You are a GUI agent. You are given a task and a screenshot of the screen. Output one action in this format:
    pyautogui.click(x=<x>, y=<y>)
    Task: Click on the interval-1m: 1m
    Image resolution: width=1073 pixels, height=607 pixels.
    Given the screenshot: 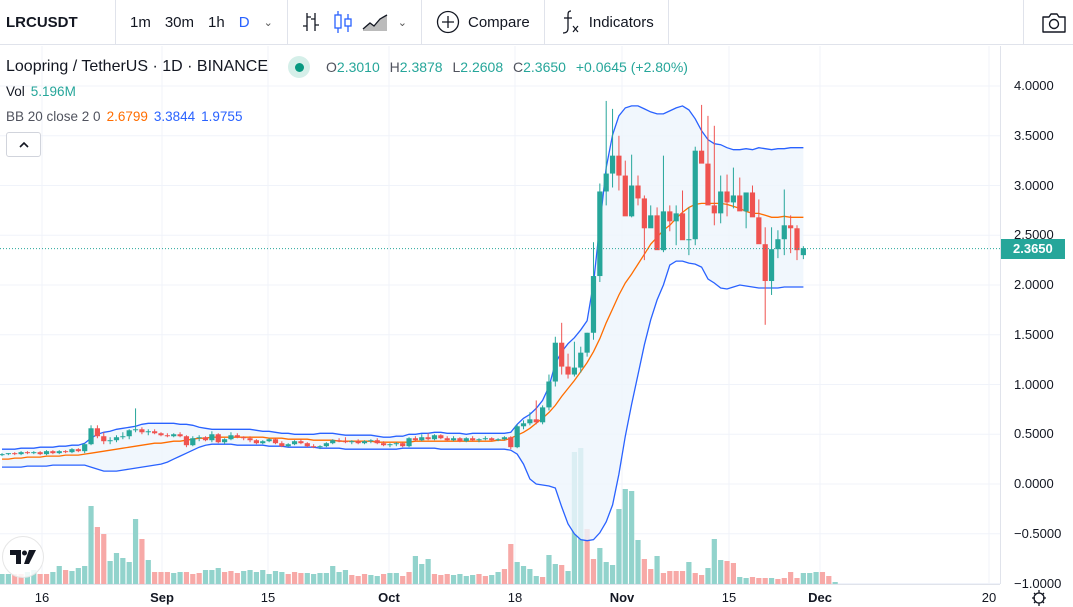 What is the action you would take?
    pyautogui.click(x=140, y=22)
    